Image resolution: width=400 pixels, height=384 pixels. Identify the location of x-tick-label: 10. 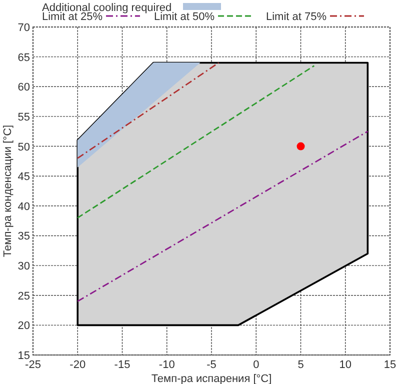
(345, 365).